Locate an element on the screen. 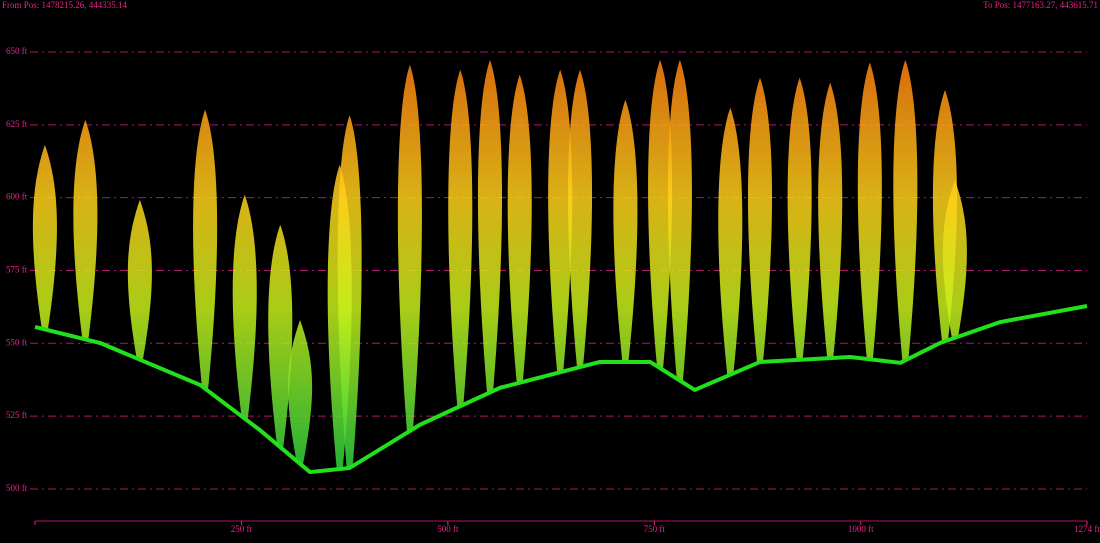 This screenshot has width=1100, height=543. y-tick-label: 525 ft is located at coordinates (17, 415).